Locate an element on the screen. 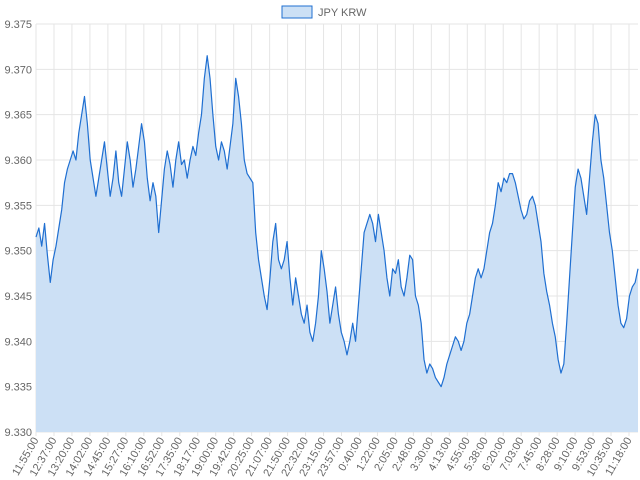  y-tick-label: 9.330 is located at coordinates (18, 433).